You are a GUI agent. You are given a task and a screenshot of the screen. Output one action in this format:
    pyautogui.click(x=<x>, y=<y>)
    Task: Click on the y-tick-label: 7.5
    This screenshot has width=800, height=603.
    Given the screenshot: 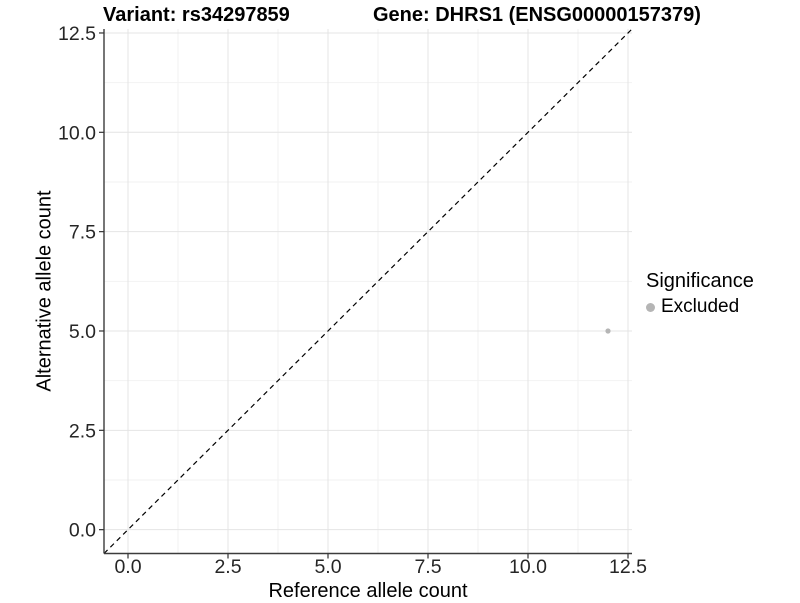 What is the action you would take?
    pyautogui.click(x=82, y=233)
    